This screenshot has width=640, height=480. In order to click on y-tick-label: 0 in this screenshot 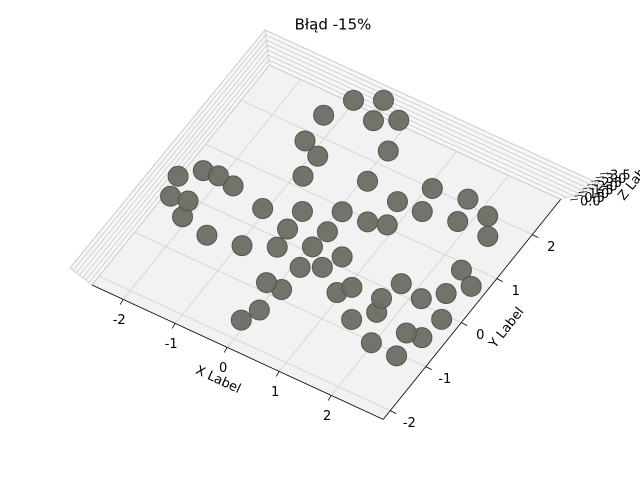, I will do `click(480, 335)`.